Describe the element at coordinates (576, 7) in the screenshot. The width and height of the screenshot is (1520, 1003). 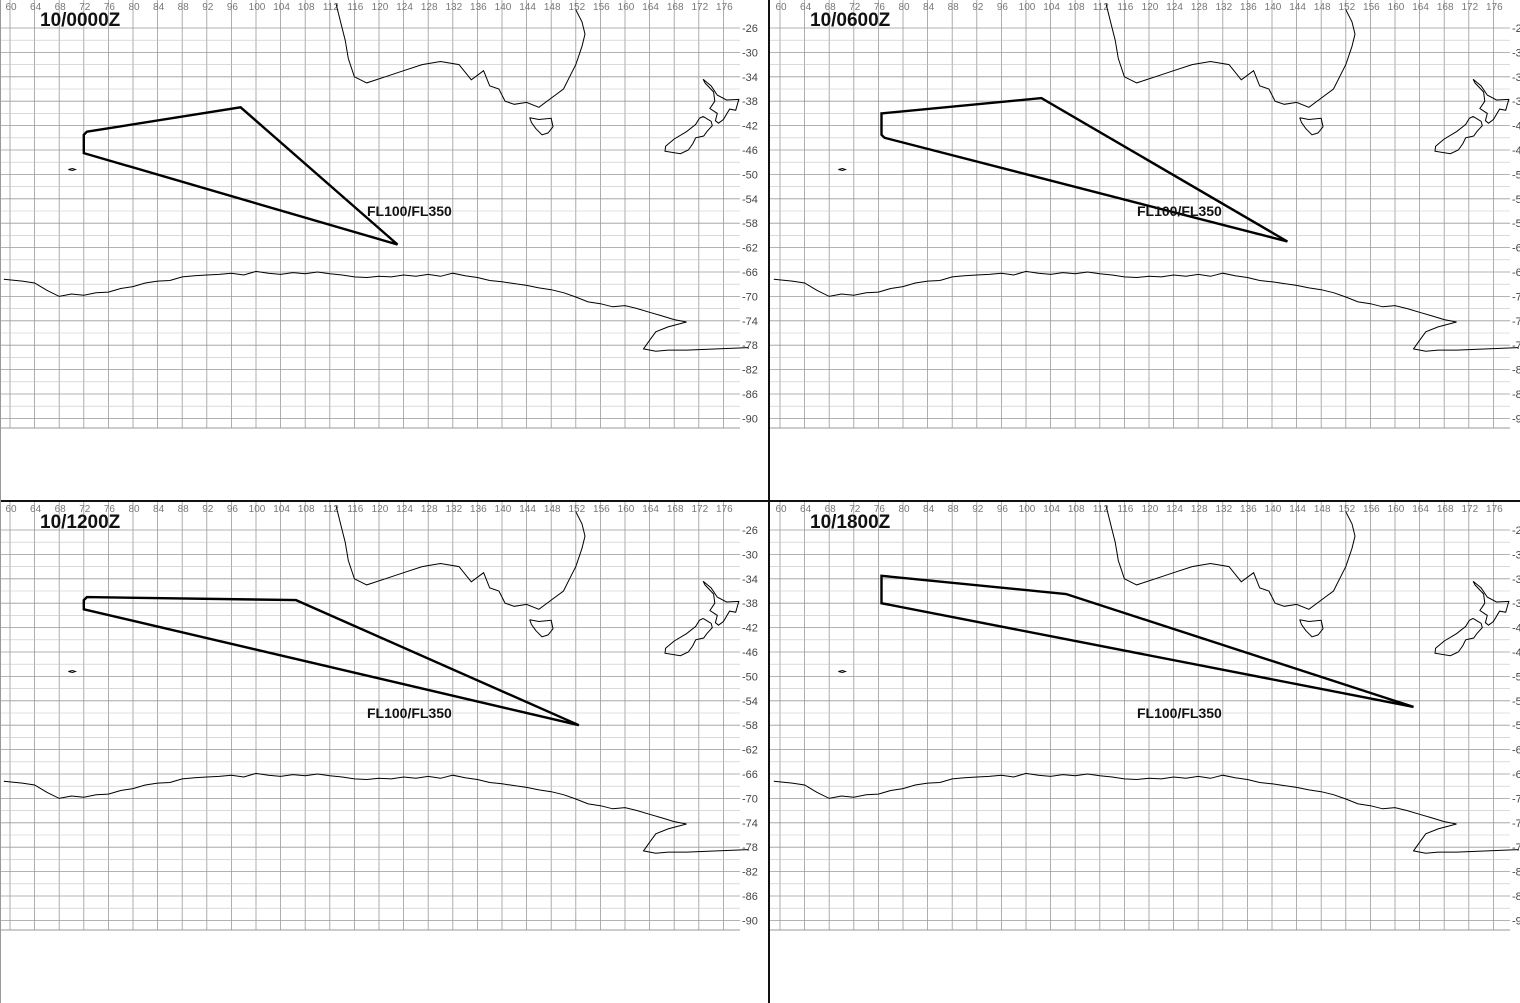
I see `longitude-tick-label: 152` at that location.